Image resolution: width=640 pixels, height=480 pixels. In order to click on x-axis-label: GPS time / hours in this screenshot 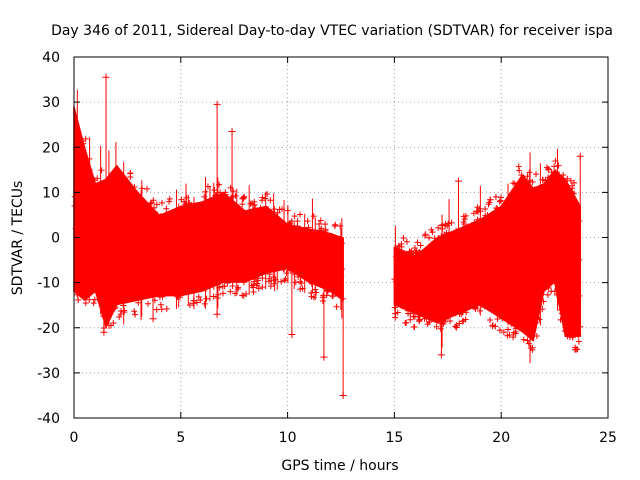, I will do `click(339, 466)`.